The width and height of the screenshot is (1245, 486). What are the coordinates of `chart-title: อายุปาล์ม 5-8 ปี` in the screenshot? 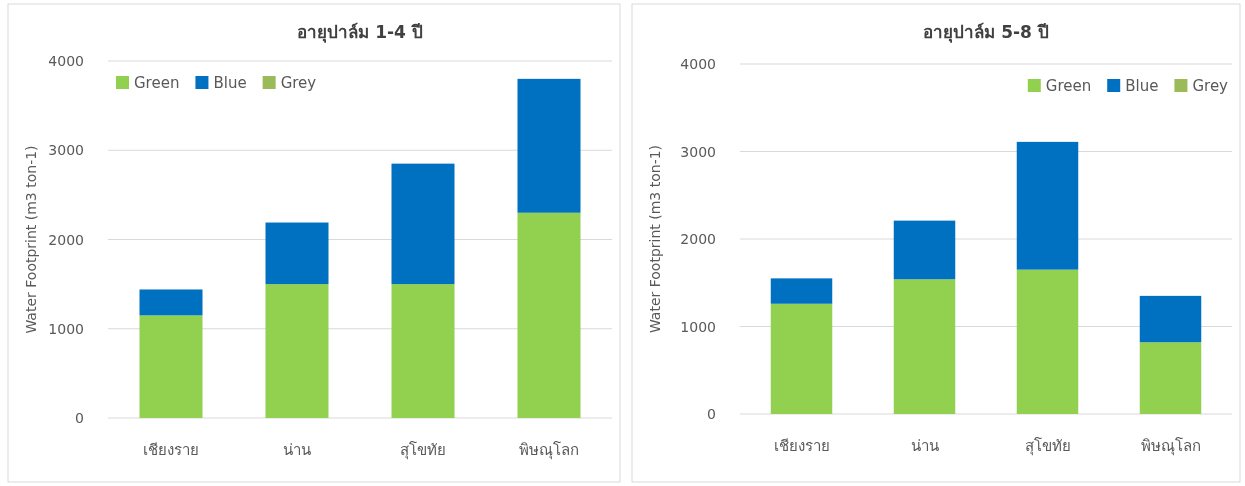 It's located at (986, 32).